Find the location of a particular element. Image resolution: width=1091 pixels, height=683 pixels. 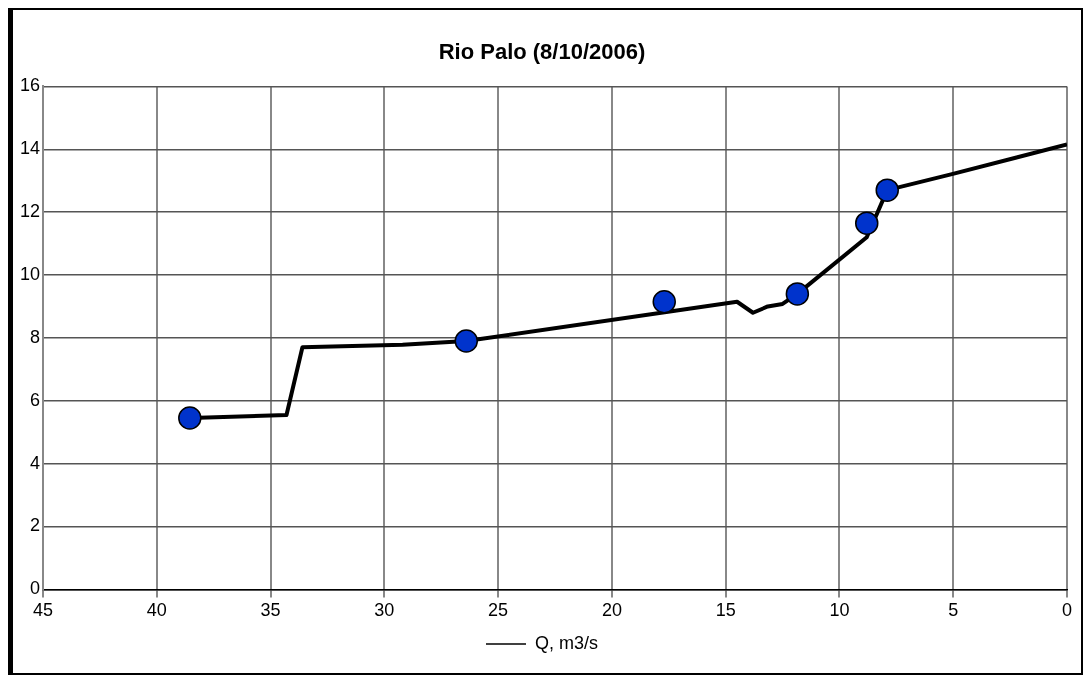

y-tick-label: 4 is located at coordinates (35, 462).